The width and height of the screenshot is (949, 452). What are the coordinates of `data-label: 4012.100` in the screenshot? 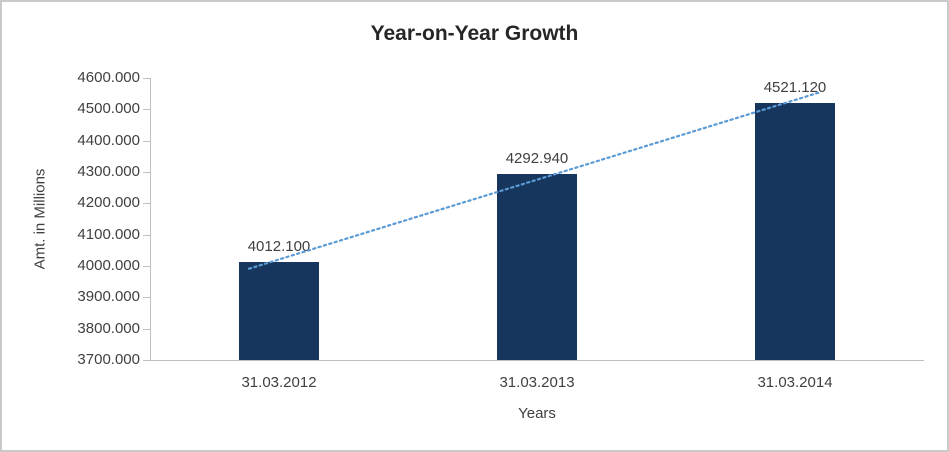 It's located at (279, 247).